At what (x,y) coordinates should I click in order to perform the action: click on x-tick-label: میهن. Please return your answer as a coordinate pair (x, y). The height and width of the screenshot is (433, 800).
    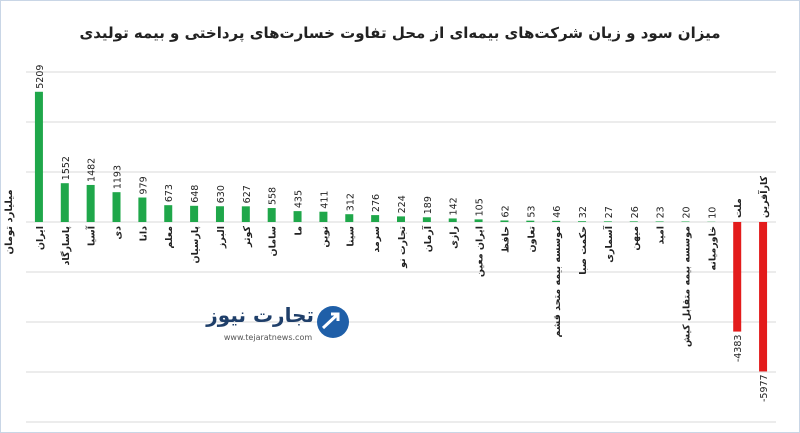
    Looking at the image, I should click on (635, 238).